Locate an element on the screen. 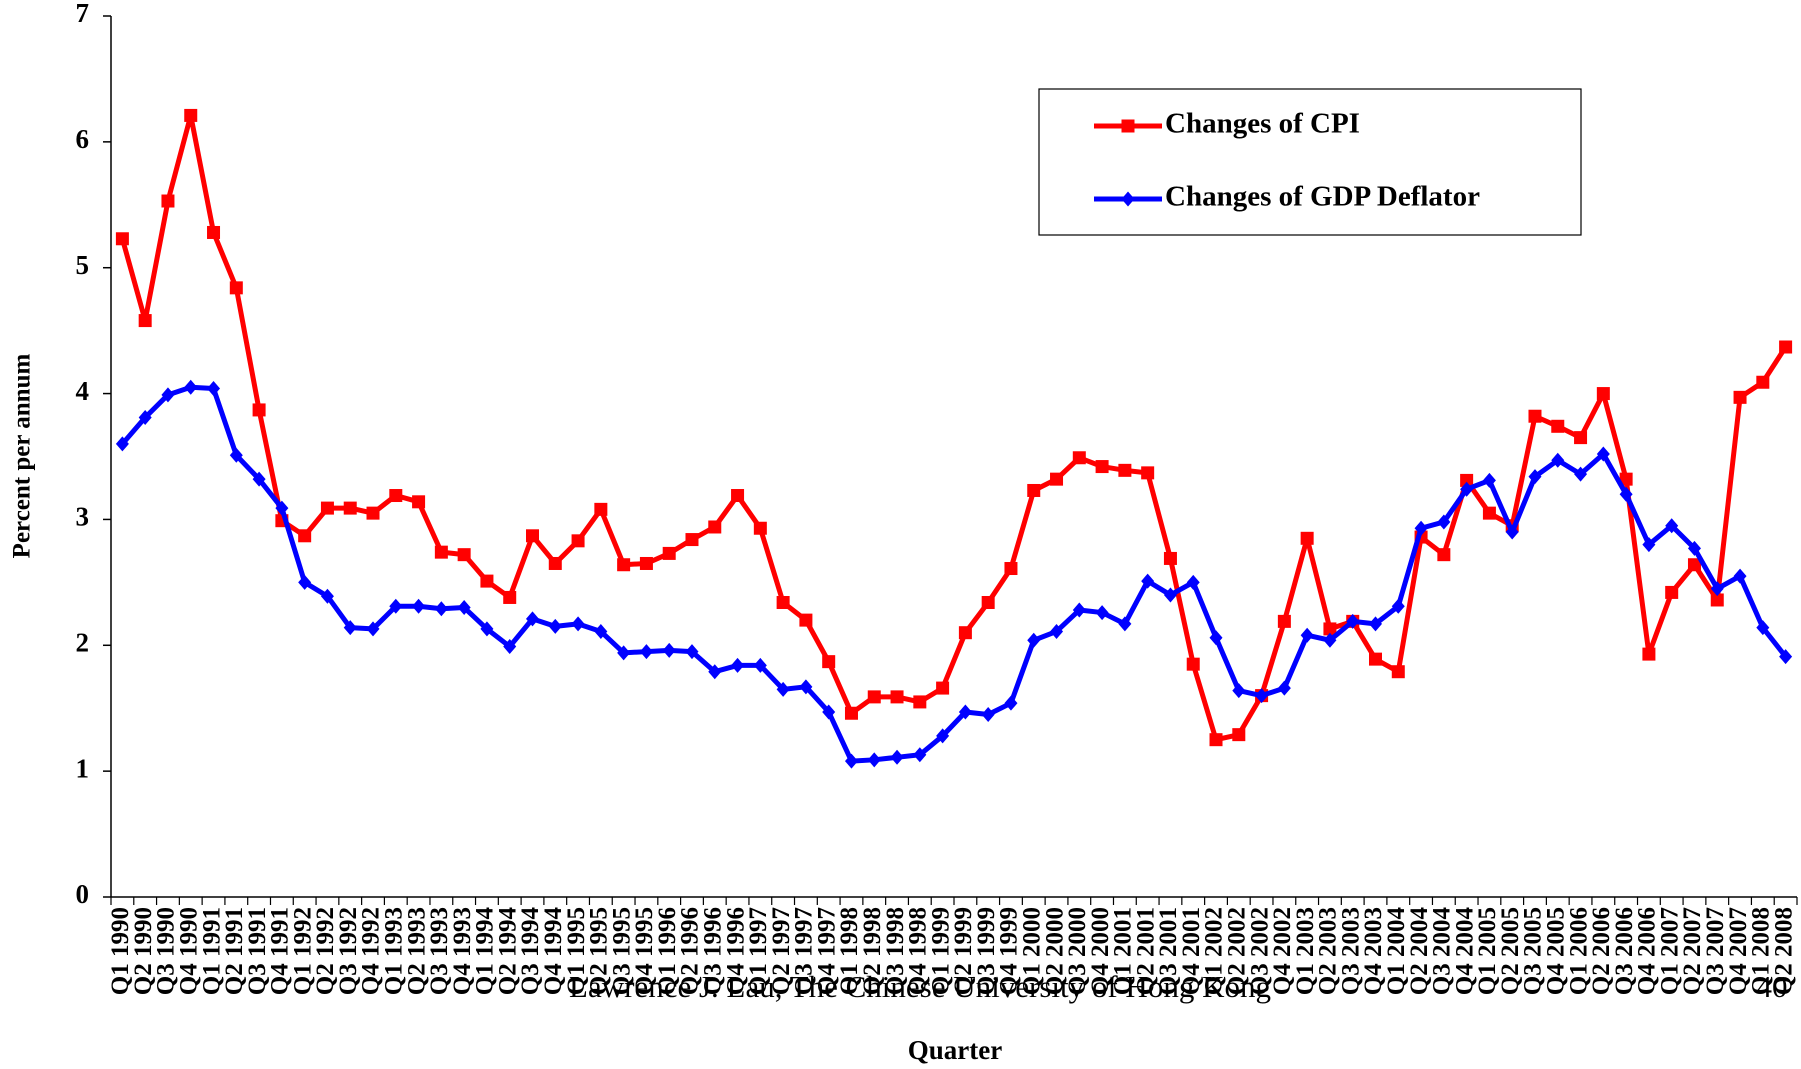  x-tick-label: Q4 1994 is located at coordinates (553, 951).